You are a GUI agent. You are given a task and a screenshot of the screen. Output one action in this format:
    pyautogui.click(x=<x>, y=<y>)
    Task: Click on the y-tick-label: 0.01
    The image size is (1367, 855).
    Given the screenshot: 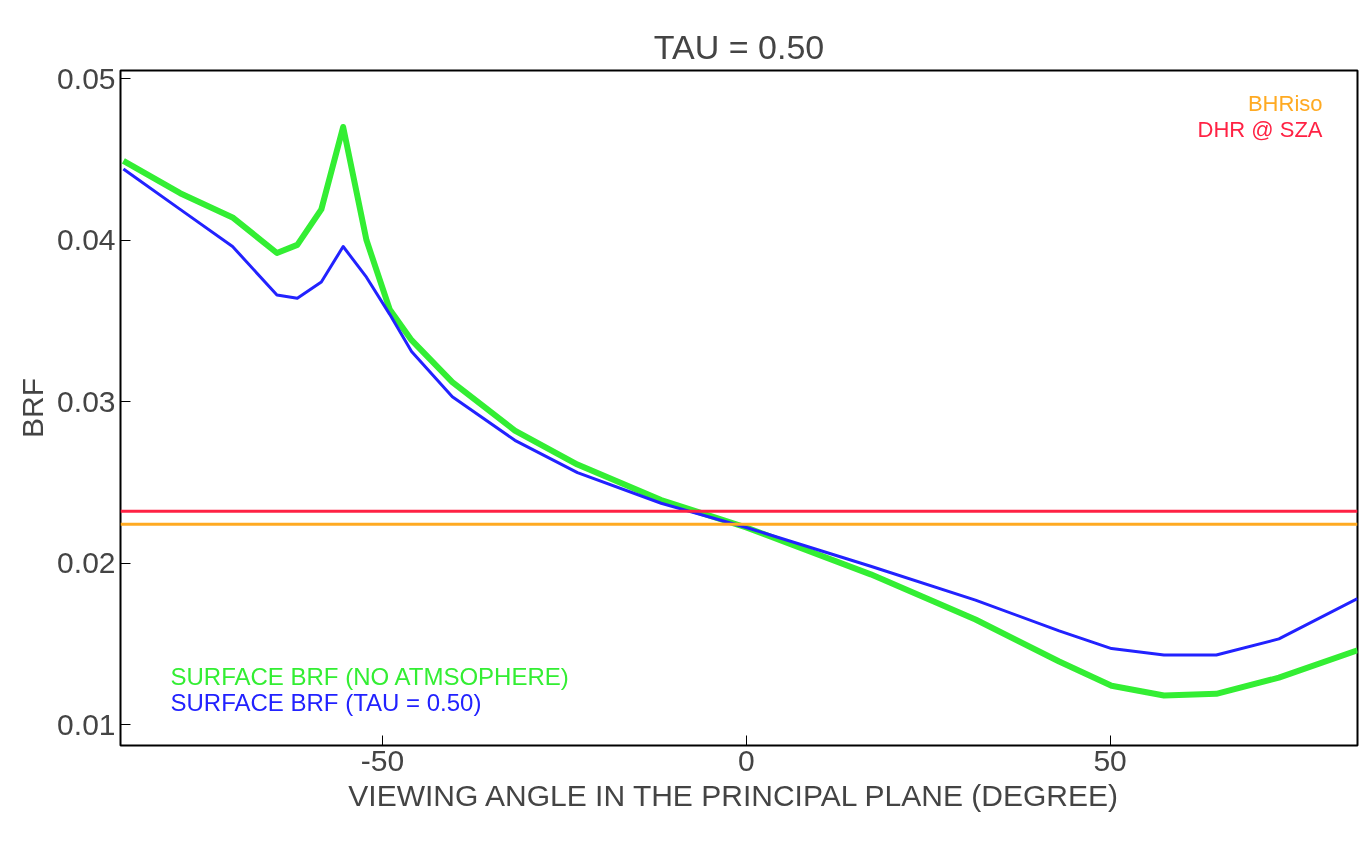 What is the action you would take?
    pyautogui.click(x=86, y=724)
    